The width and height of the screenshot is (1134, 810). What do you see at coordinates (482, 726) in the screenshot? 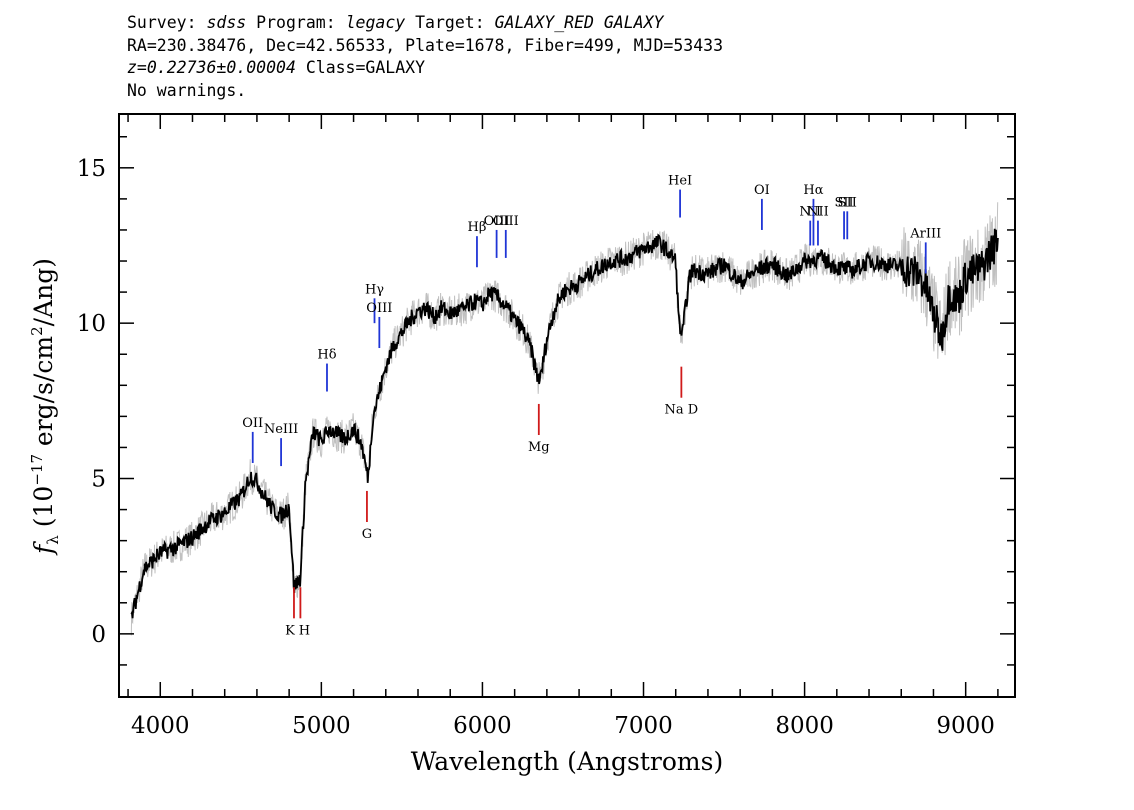
I see `x-tick-label: 6000` at bounding box center [482, 726].